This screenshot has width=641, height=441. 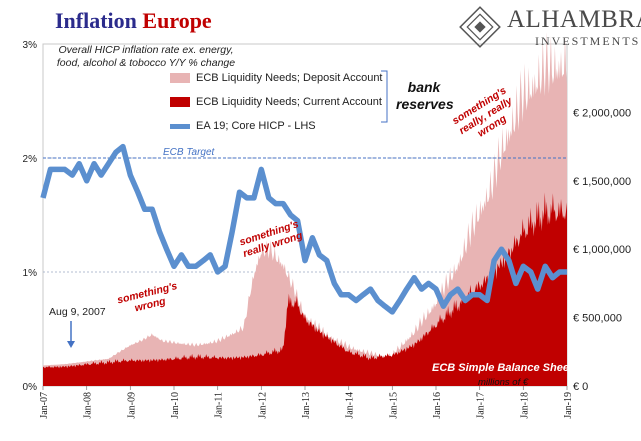 What do you see at coordinates (175, 405) in the screenshot?
I see `x-tick-label-3: Jan-10` at bounding box center [175, 405].